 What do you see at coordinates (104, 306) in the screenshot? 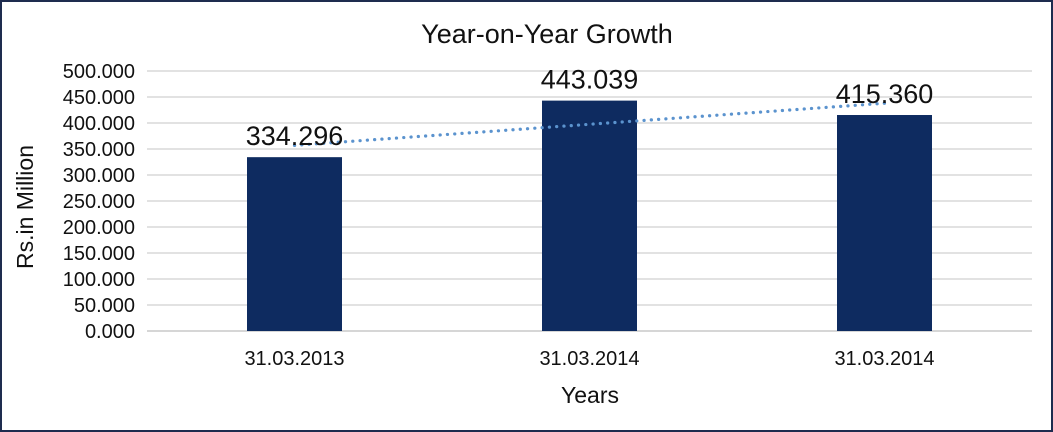
I see `y-tick-label: 50.000` at bounding box center [104, 306].